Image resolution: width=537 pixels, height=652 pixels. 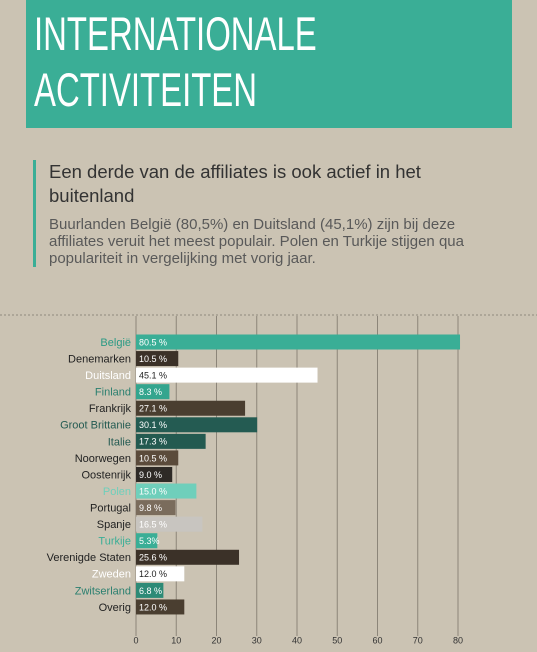 What do you see at coordinates (153, 525) in the screenshot?
I see `value-label: 16.5 %` at bounding box center [153, 525].